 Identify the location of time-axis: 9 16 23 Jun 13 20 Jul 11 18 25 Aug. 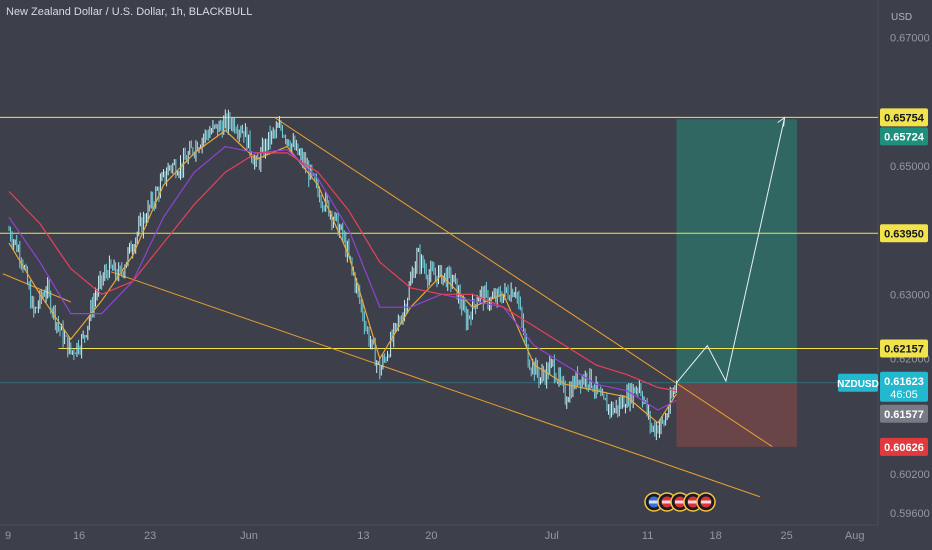
(435, 536).